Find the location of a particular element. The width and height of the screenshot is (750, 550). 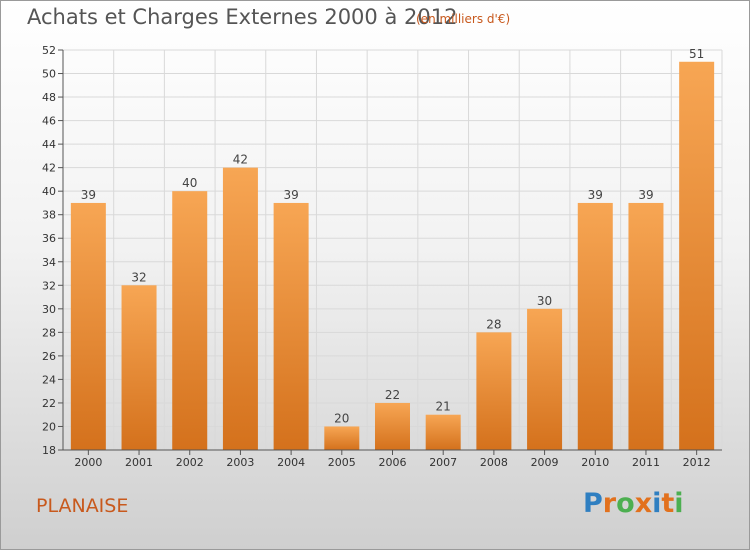

data-label-2001: 32 is located at coordinates (138, 277).